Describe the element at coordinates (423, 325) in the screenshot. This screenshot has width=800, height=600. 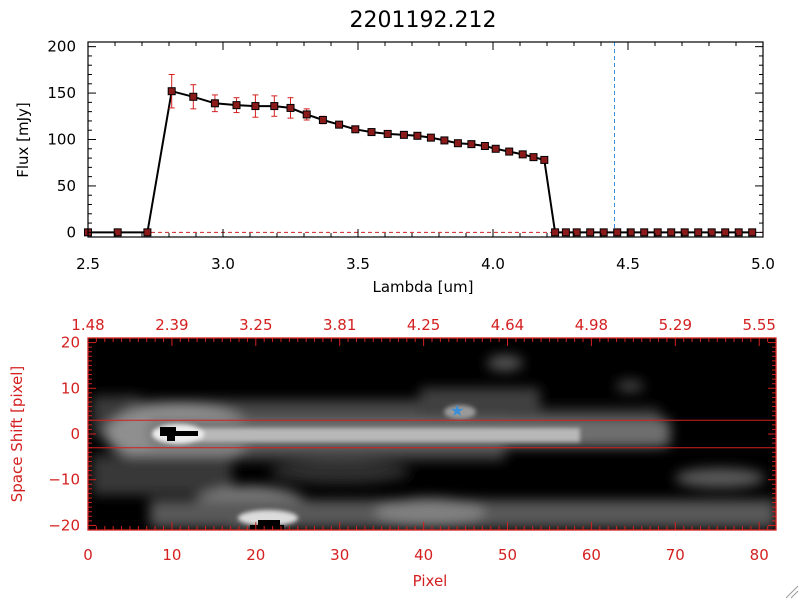
I see `top-wavelength-label: 4.25` at that location.